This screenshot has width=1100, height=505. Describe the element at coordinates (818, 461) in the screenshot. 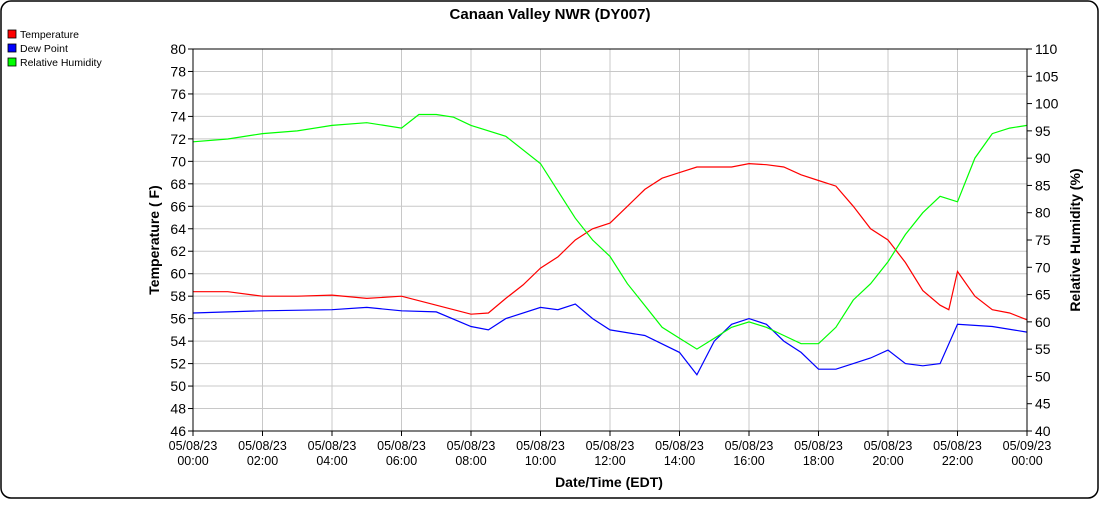

I see `x-tick-time: 18:00` at that location.